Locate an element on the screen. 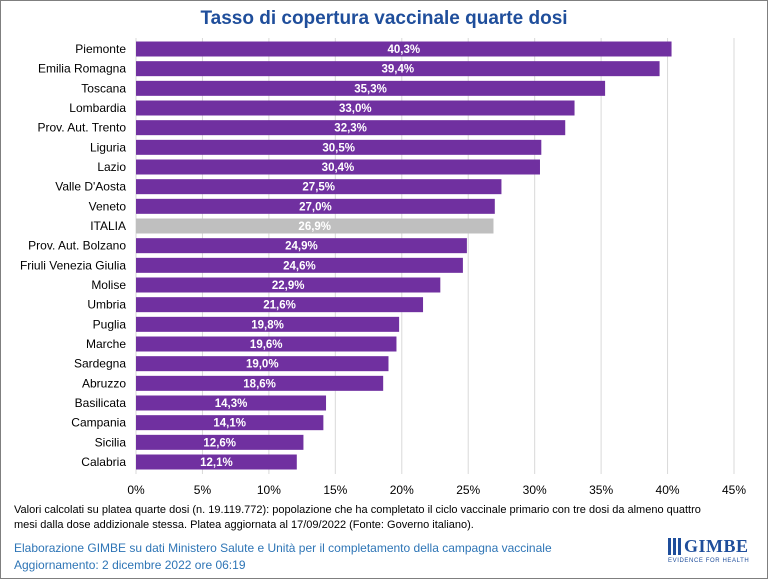 The height and width of the screenshot is (579, 768). x-tick-label: 20% is located at coordinates (402, 490).